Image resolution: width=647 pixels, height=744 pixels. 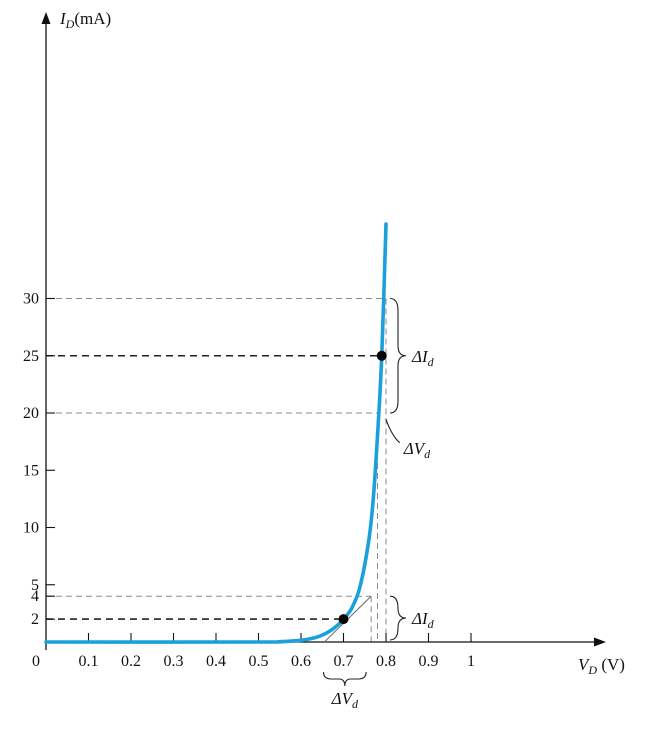 What do you see at coordinates (601, 666) in the screenshot?
I see `x-axis-title: VD (V)` at bounding box center [601, 666].